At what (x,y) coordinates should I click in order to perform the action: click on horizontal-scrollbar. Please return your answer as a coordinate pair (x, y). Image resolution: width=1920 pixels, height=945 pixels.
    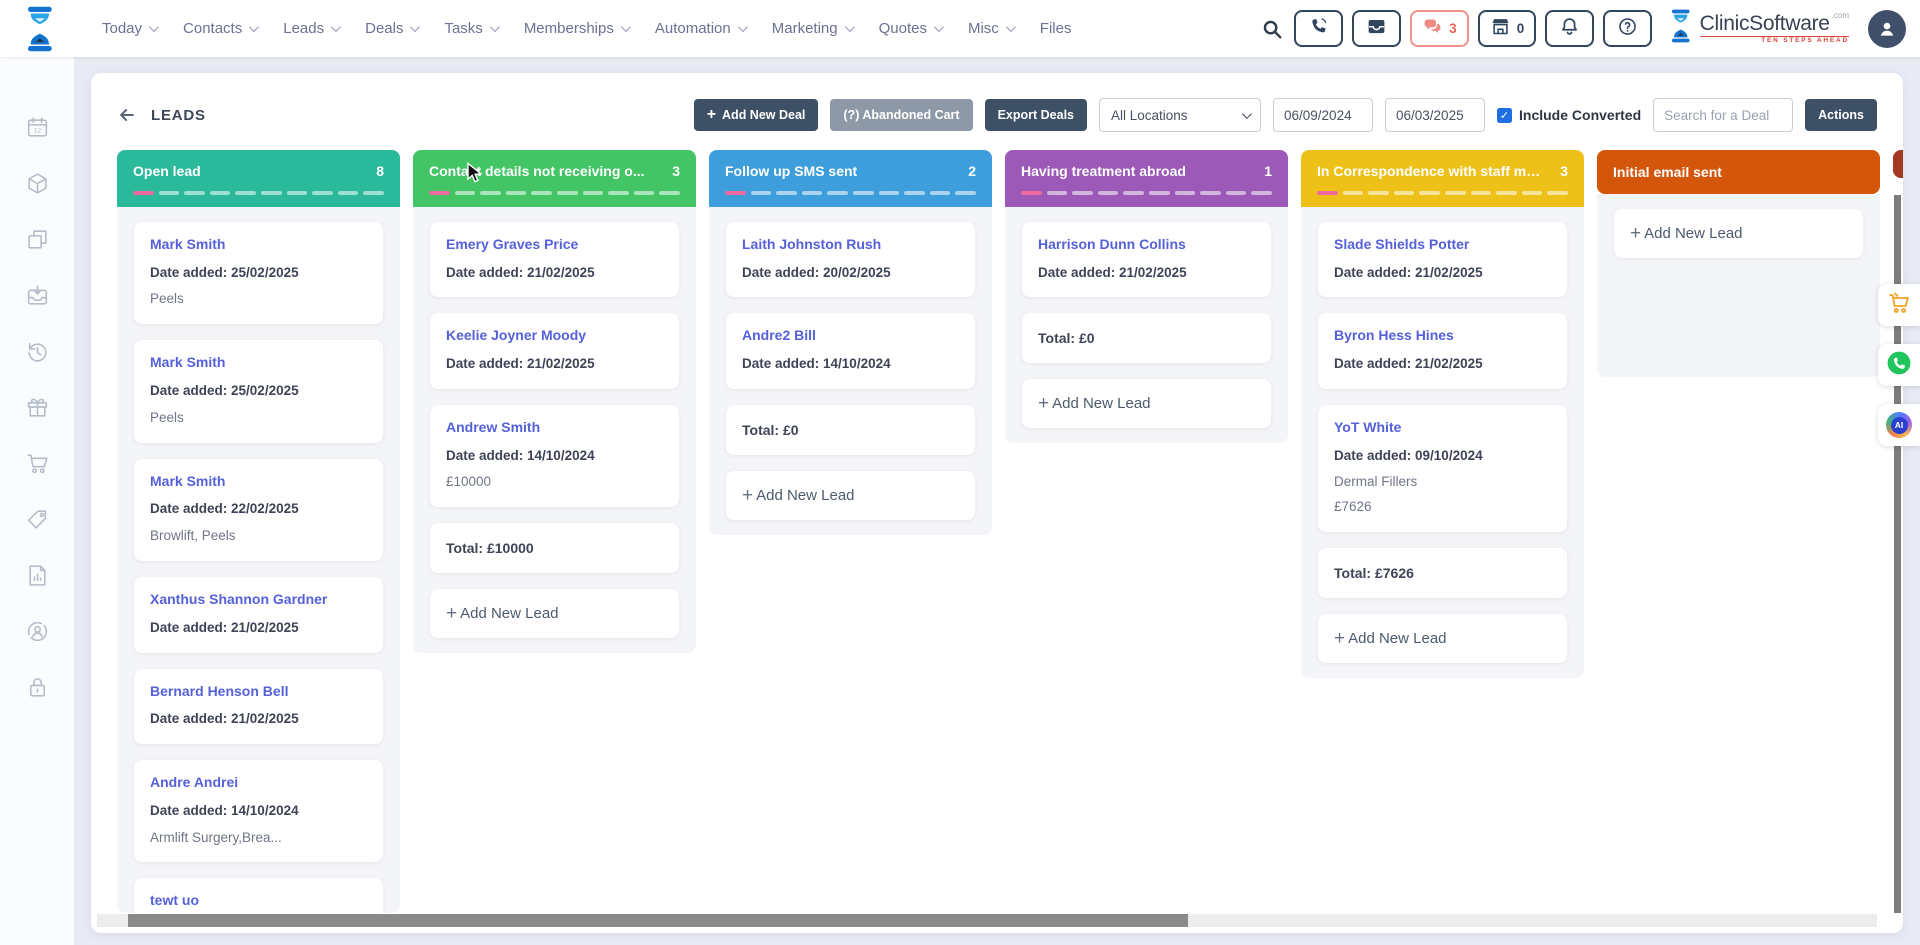
    Looking at the image, I should click on (987, 920).